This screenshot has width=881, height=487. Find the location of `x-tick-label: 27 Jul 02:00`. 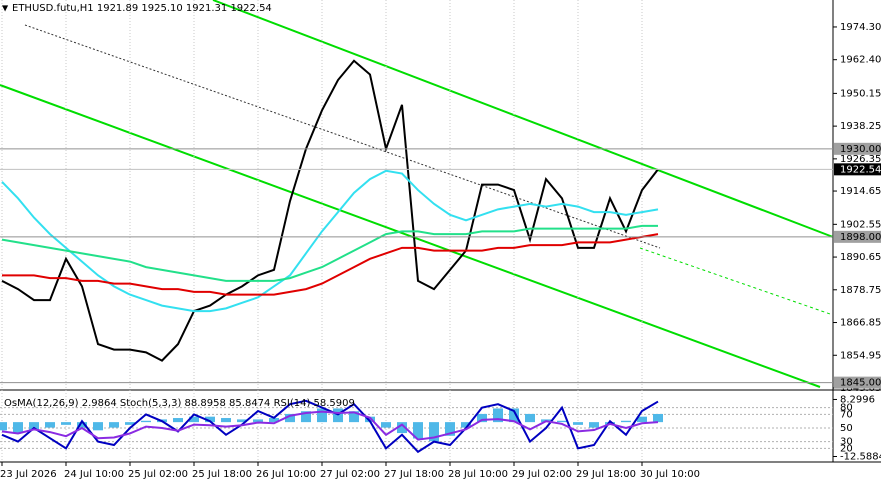

x-tick-label: 27 Jul 02:00 is located at coordinates (350, 474).